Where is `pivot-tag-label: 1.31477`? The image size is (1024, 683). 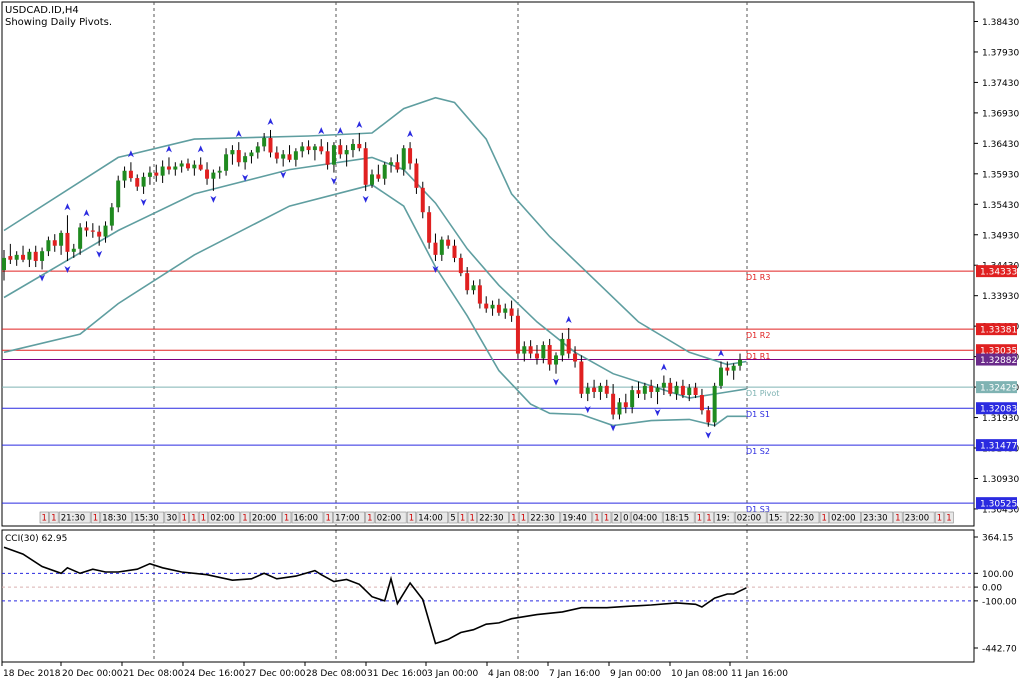 pivot-tag-label: 1.31477 is located at coordinates (998, 447).